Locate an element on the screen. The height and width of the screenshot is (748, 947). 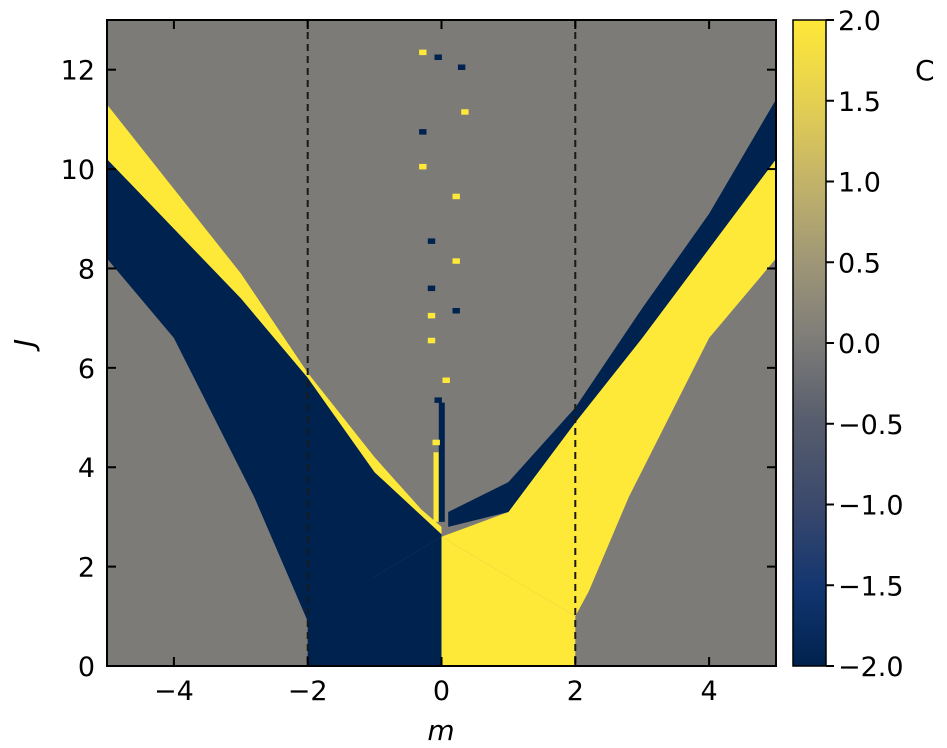
colorbar-label: C is located at coordinates (925, 70).